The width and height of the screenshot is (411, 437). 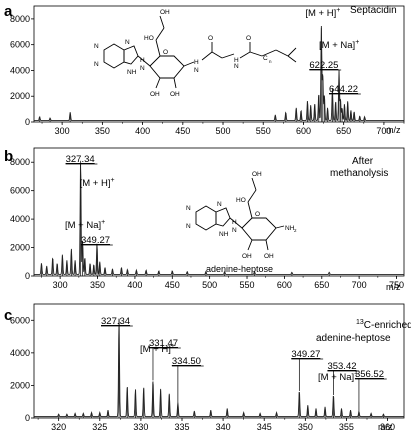 What do you see at coordinates (359, 173) in the screenshot?
I see `panel-b-annotation-line-2: methanolysis` at bounding box center [359, 173].